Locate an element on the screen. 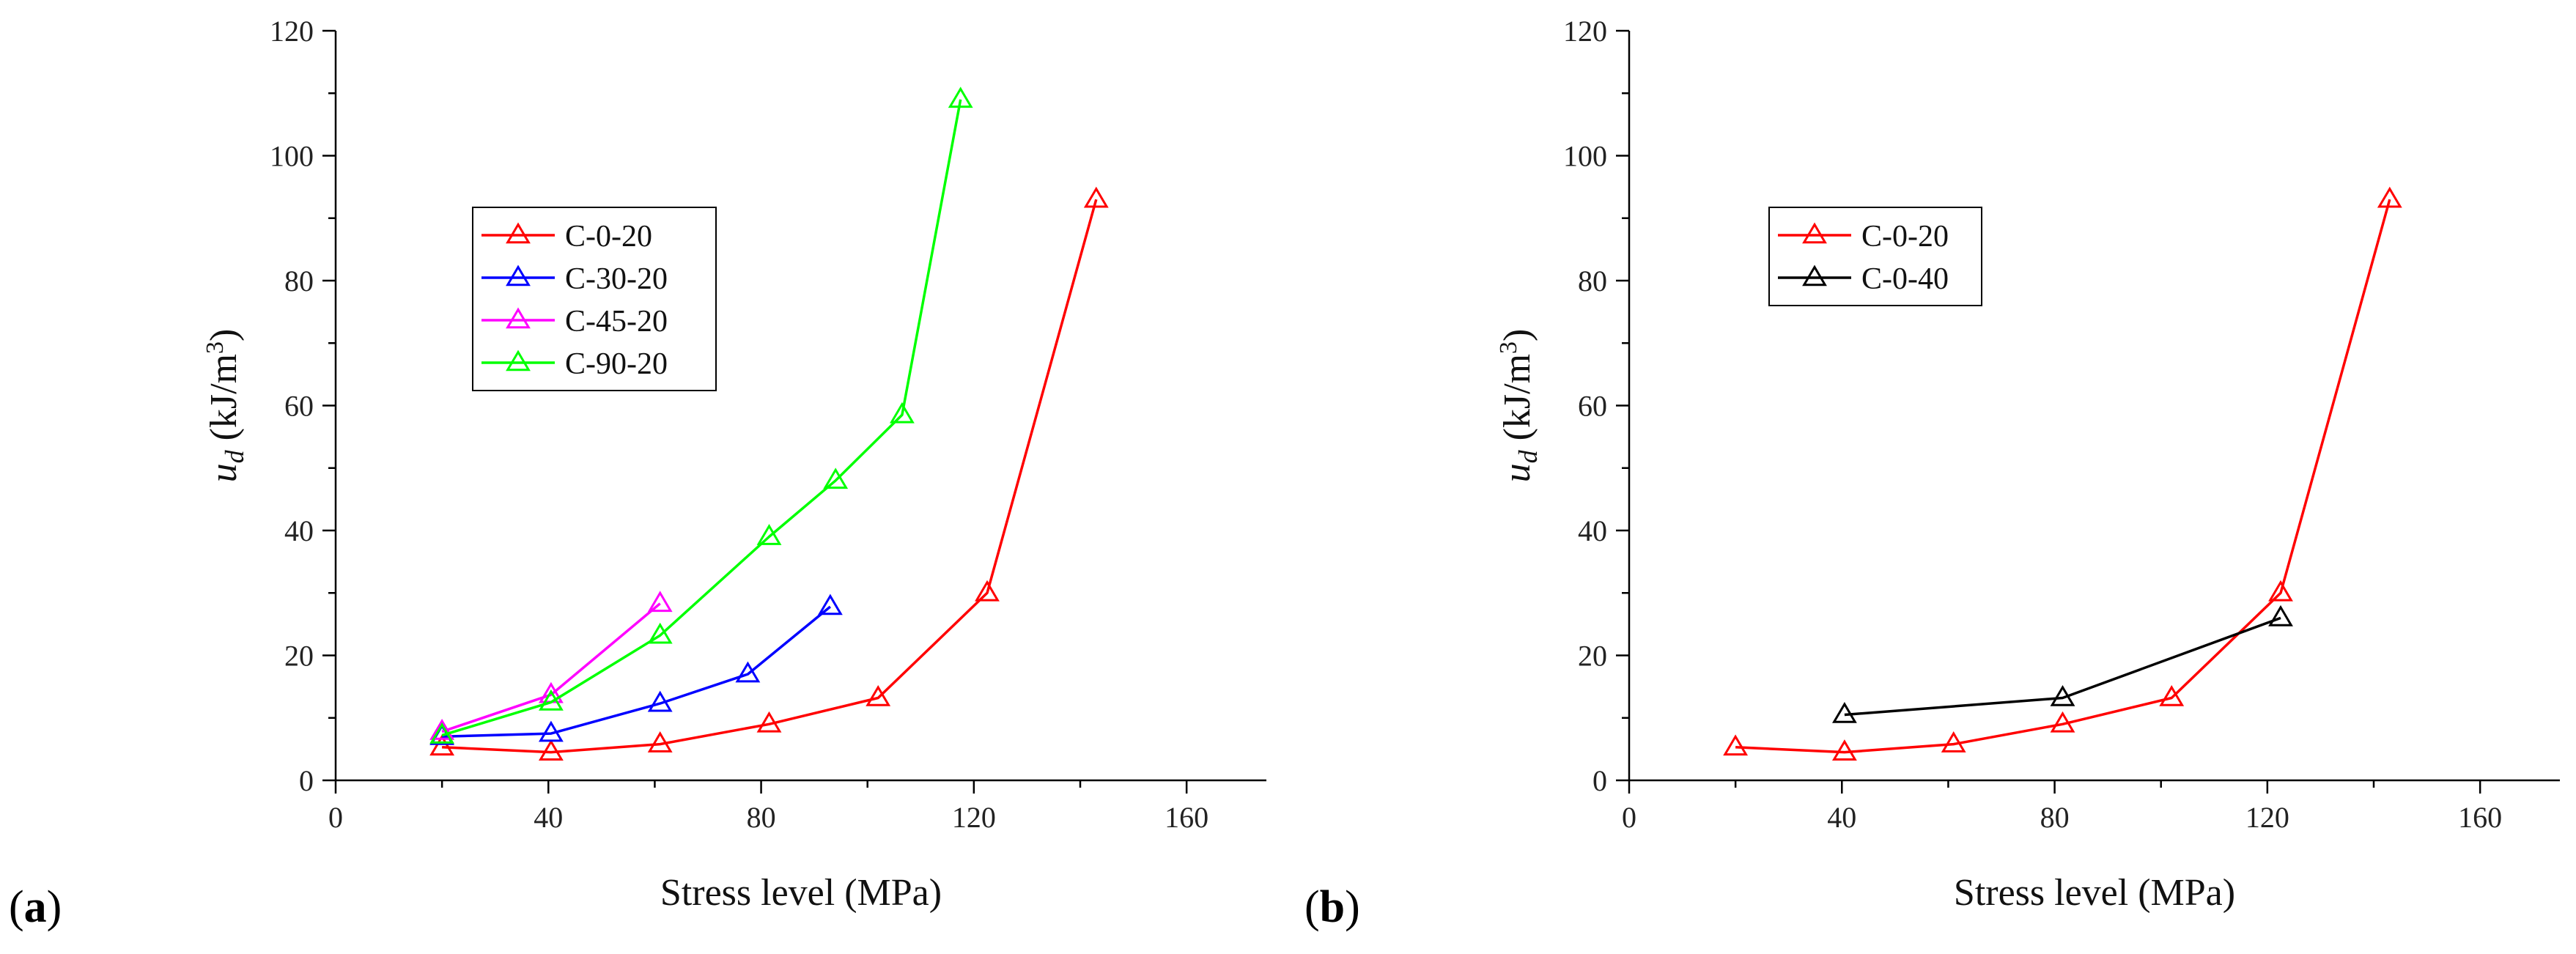 The height and width of the screenshot is (954, 2576). legend: C-0-20 C-0-40 is located at coordinates (1875, 256).